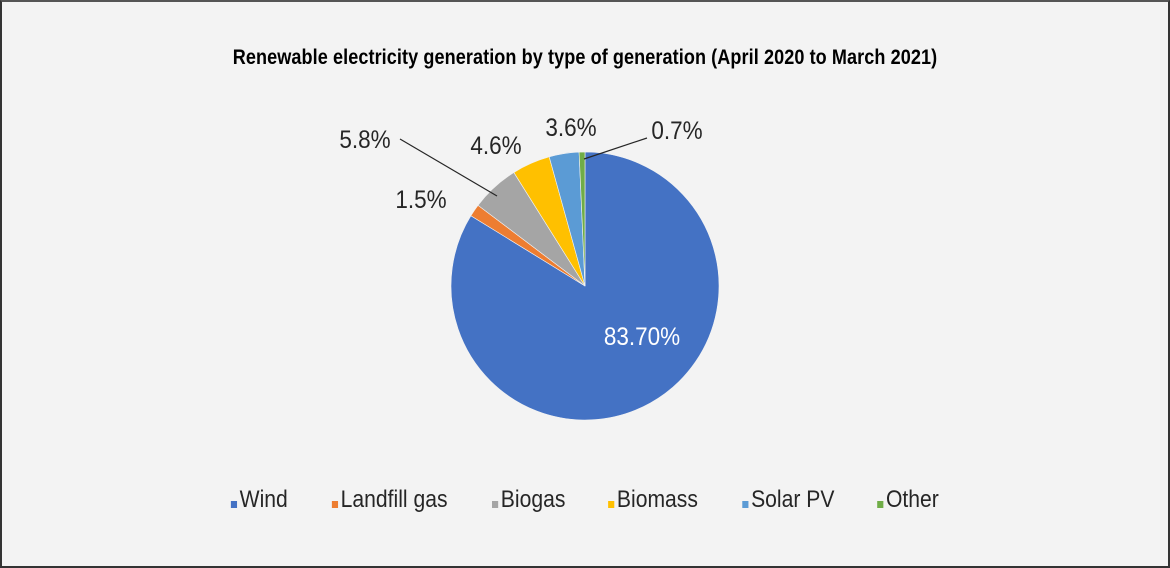  What do you see at coordinates (394, 499) in the screenshot?
I see `legend-label: Landfill gas` at bounding box center [394, 499].